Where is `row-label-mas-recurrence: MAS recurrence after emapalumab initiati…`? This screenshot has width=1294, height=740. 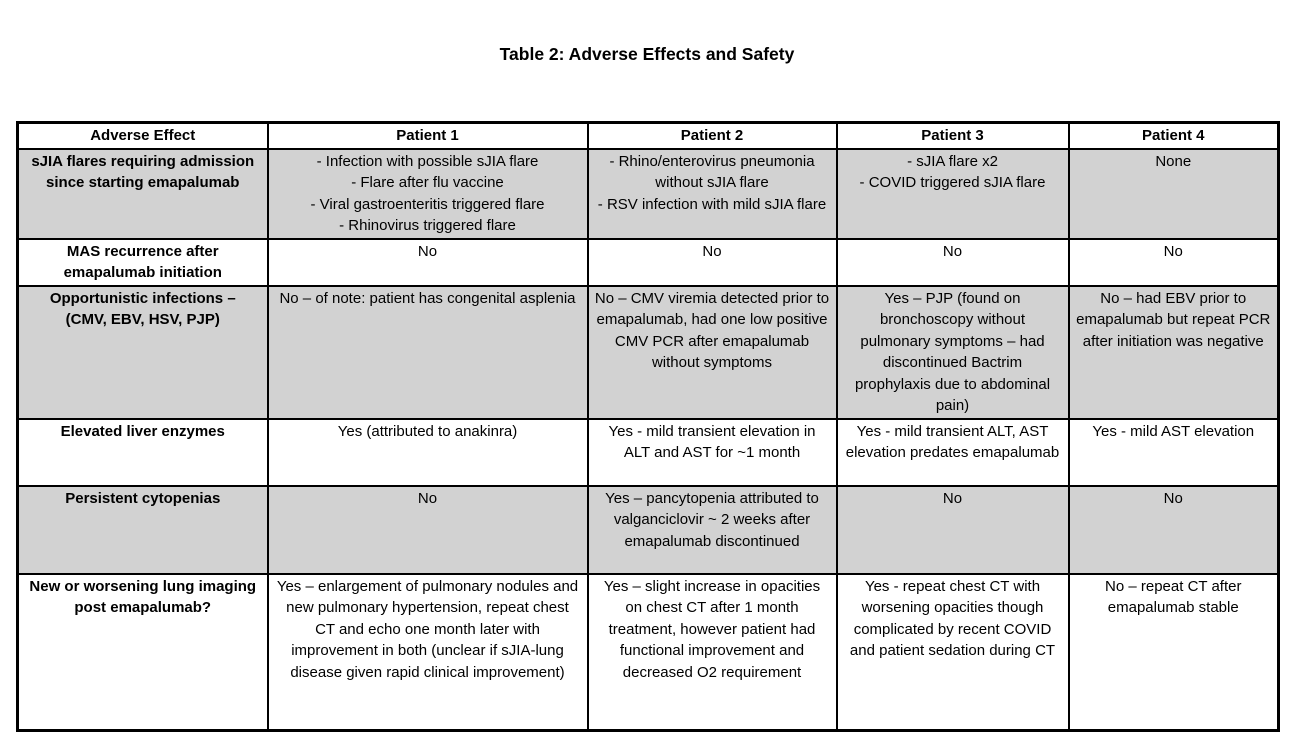
row-label-mas-recurrence: MAS recurrence after emapalumab initiati… is located at coordinates (142, 262).